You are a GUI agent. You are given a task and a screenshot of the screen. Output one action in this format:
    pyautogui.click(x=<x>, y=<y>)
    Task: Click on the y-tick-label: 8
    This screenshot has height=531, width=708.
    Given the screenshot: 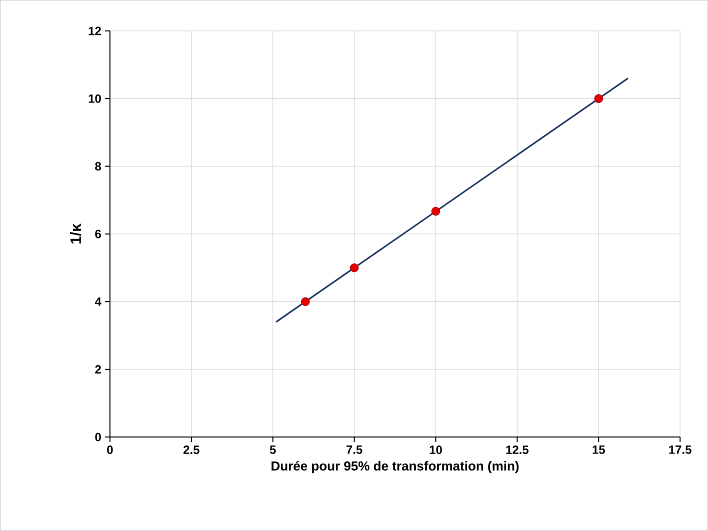 What is the action you would take?
    pyautogui.click(x=98, y=166)
    